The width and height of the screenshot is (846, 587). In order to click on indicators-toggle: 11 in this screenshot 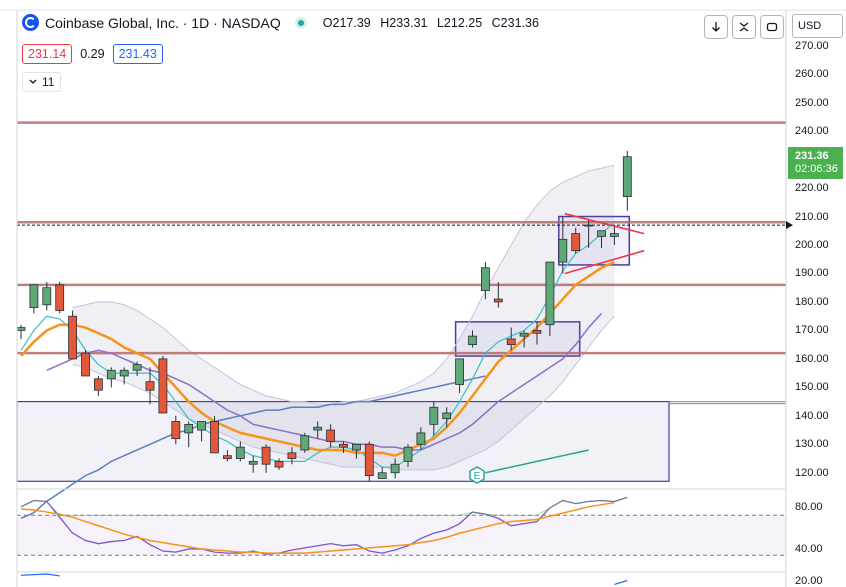, I will do `click(42, 82)`.